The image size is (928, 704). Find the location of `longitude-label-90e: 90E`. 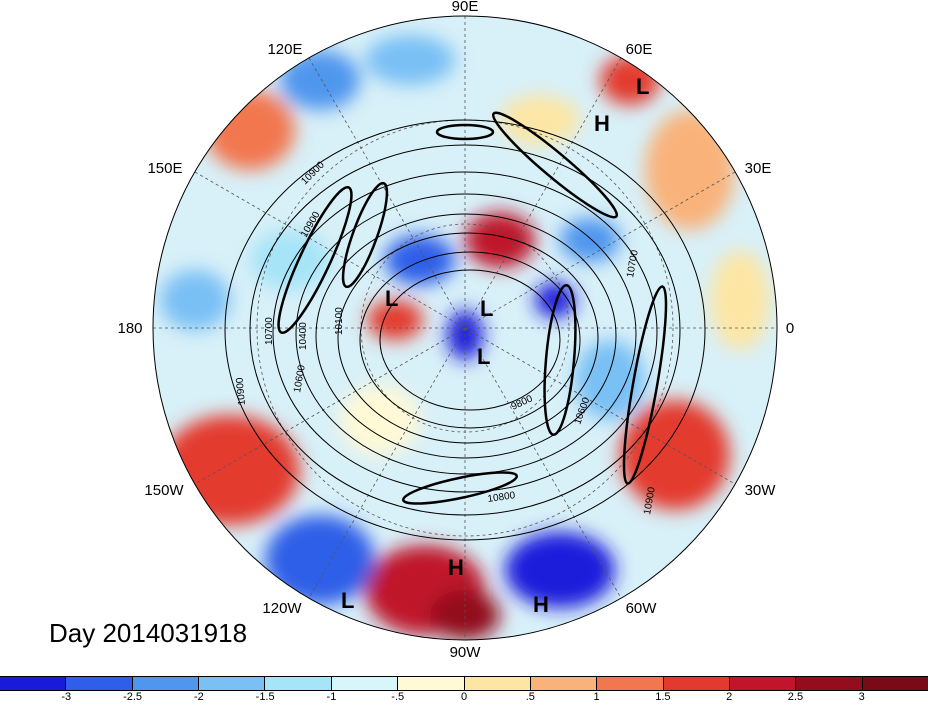

longitude-label-90e: 90E is located at coordinates (465, 7).